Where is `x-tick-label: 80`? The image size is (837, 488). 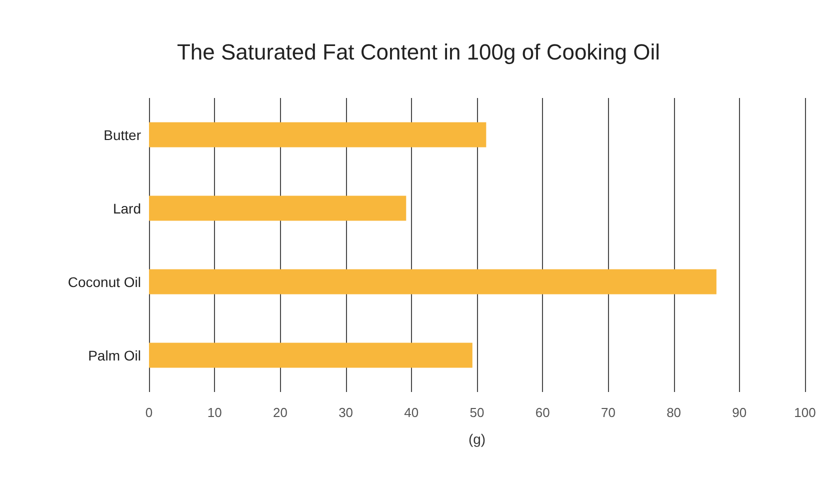
x-tick-label: 80 is located at coordinates (674, 412).